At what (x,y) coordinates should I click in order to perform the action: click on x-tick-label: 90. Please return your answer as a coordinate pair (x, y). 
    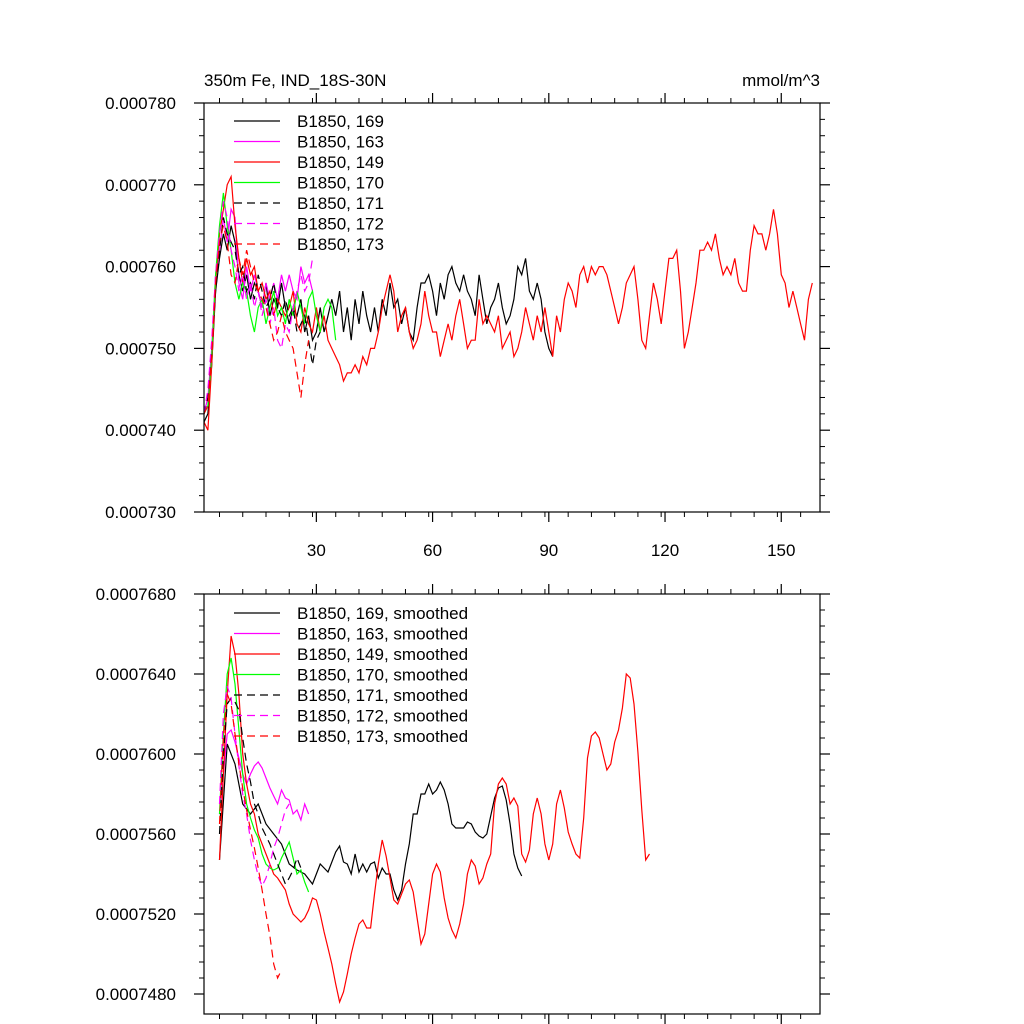
    Looking at the image, I should click on (548, 550).